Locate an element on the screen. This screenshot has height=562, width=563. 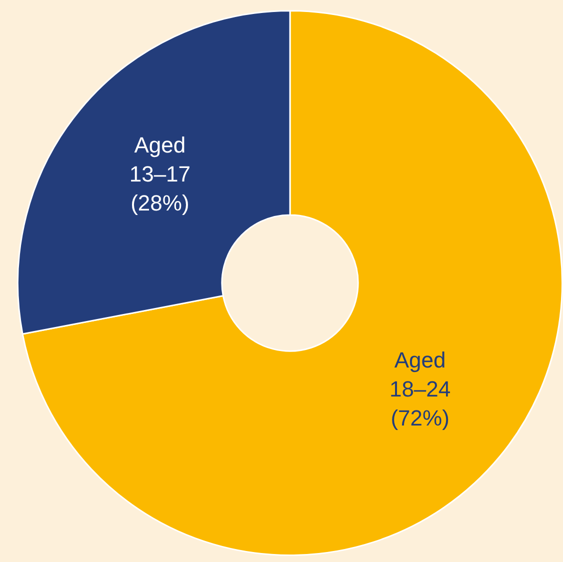
data-label: (28%) is located at coordinates (160, 203).